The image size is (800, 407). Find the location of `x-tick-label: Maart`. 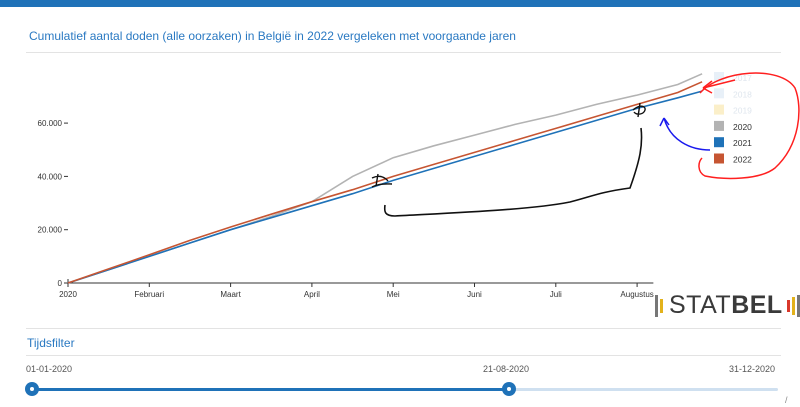

x-tick-label: Maart is located at coordinates (230, 294).